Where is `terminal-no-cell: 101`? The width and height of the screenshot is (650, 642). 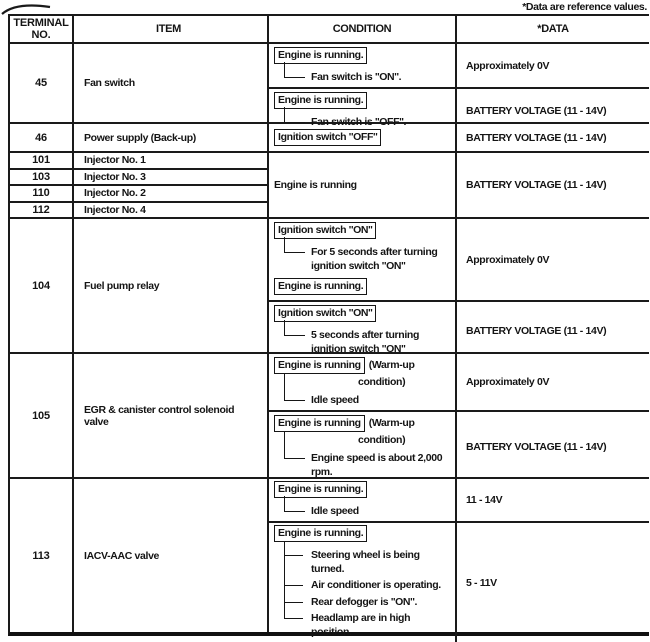 terminal-no-cell: 101 is located at coordinates (42, 160).